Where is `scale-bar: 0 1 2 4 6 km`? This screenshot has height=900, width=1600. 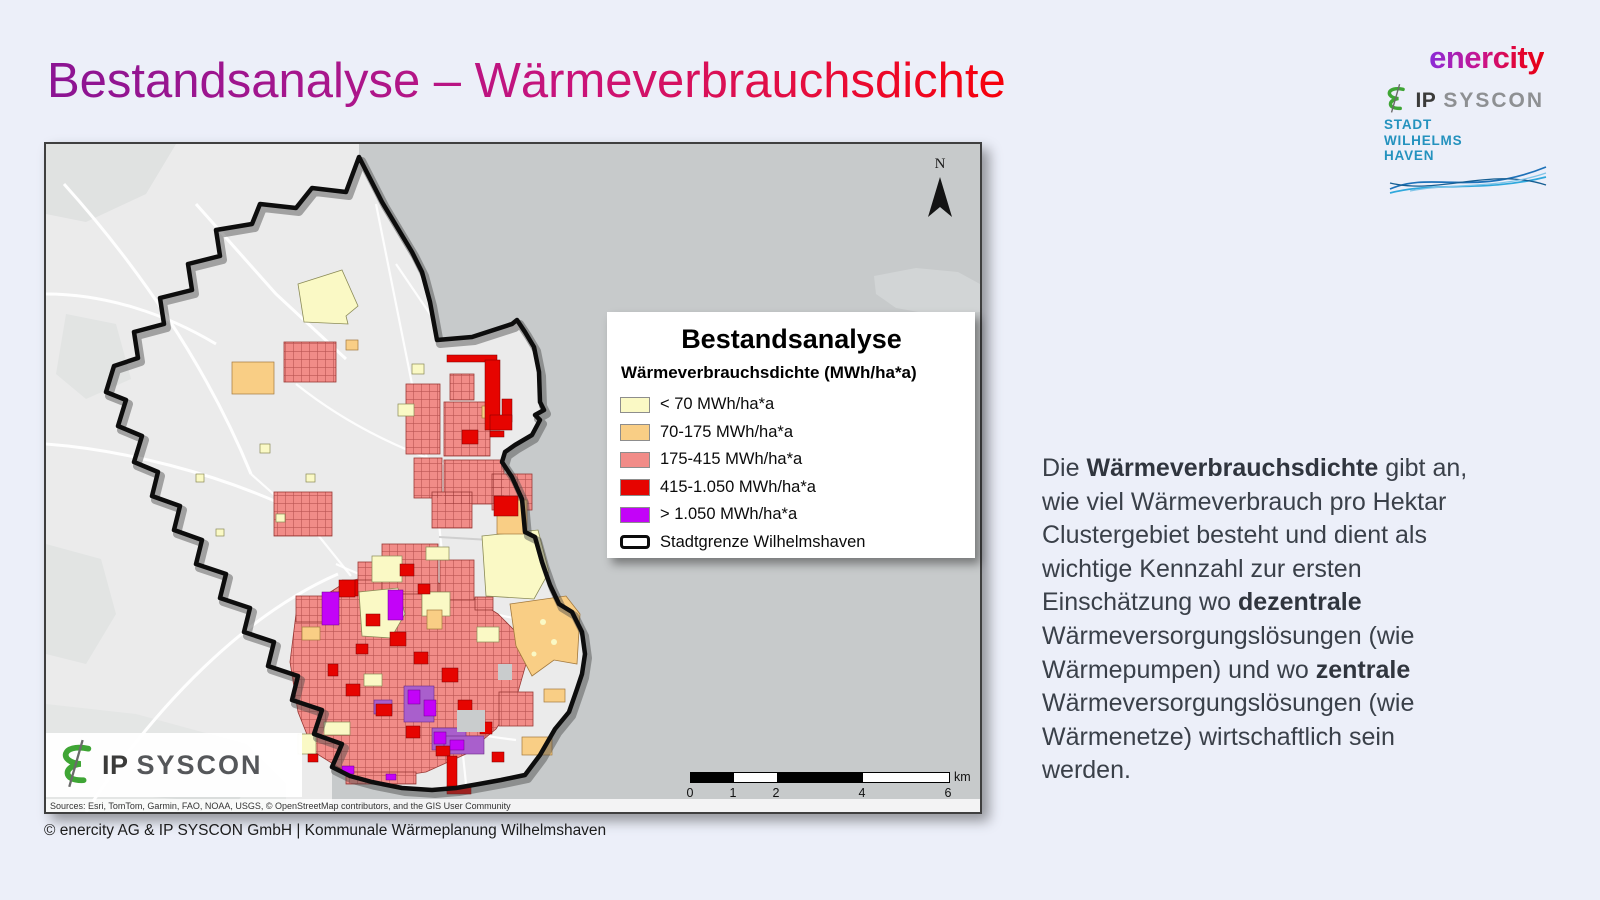
scale-bar: 0 1 2 4 6 km is located at coordinates (833, 787).